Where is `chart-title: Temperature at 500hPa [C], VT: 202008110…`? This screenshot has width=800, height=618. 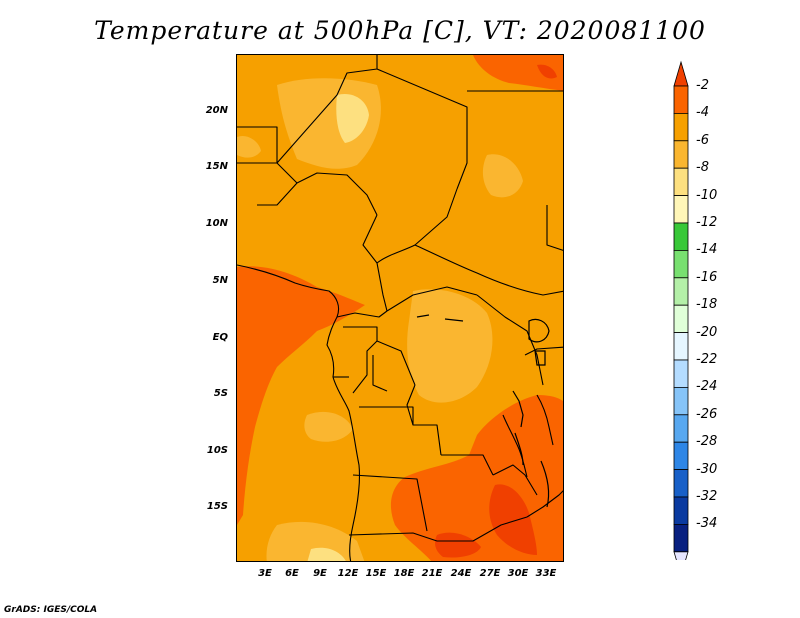
chart-title: Temperature at 500hPa [C], VT: 202008110… is located at coordinates (400, 30).